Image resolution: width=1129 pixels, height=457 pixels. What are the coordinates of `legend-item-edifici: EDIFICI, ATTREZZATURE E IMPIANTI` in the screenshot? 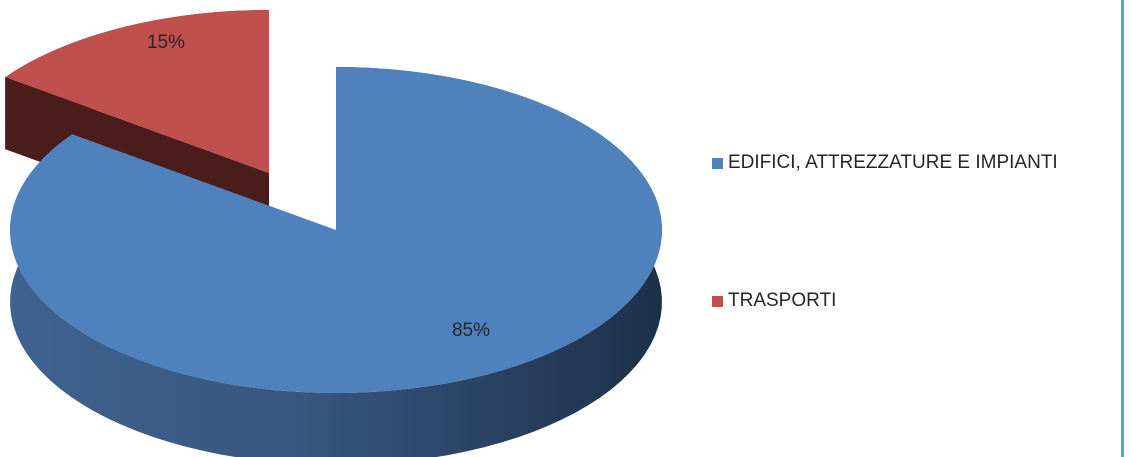 It's located at (885, 163).